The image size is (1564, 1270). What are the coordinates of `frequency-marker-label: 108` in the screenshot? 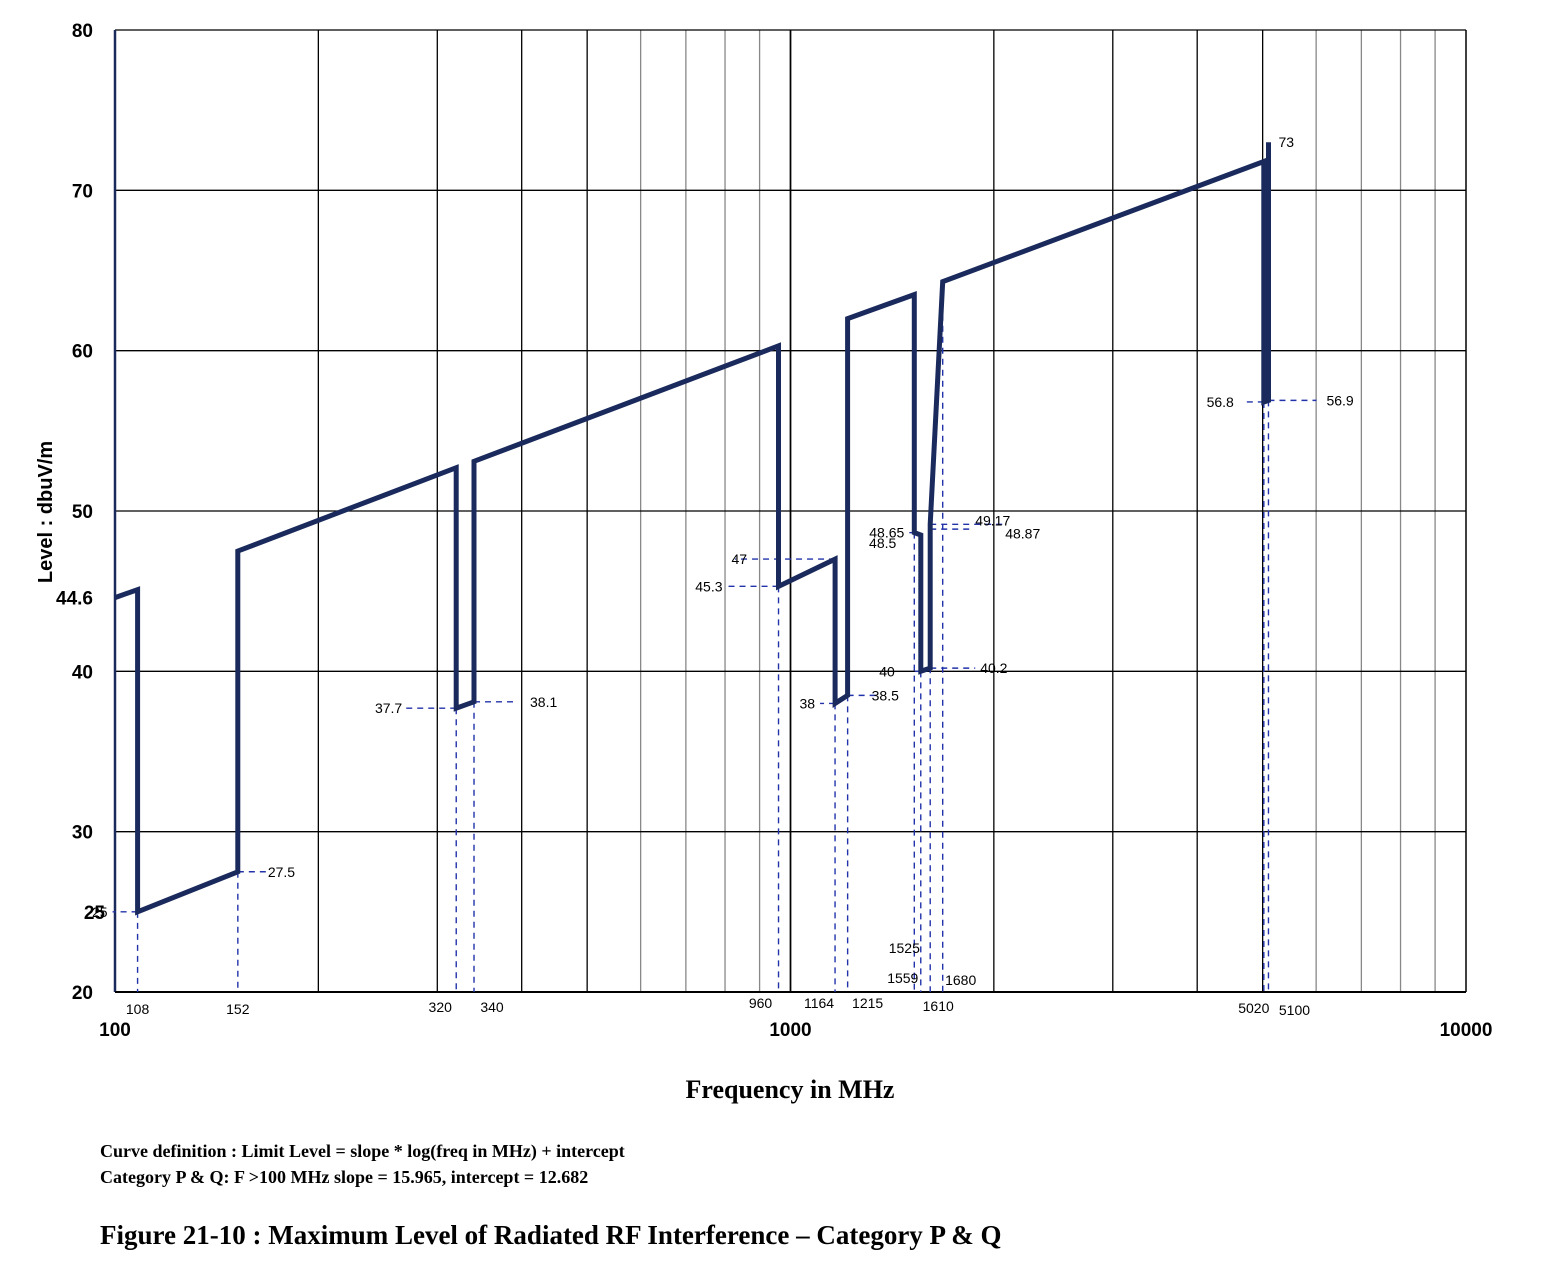 It's located at (138, 1009).